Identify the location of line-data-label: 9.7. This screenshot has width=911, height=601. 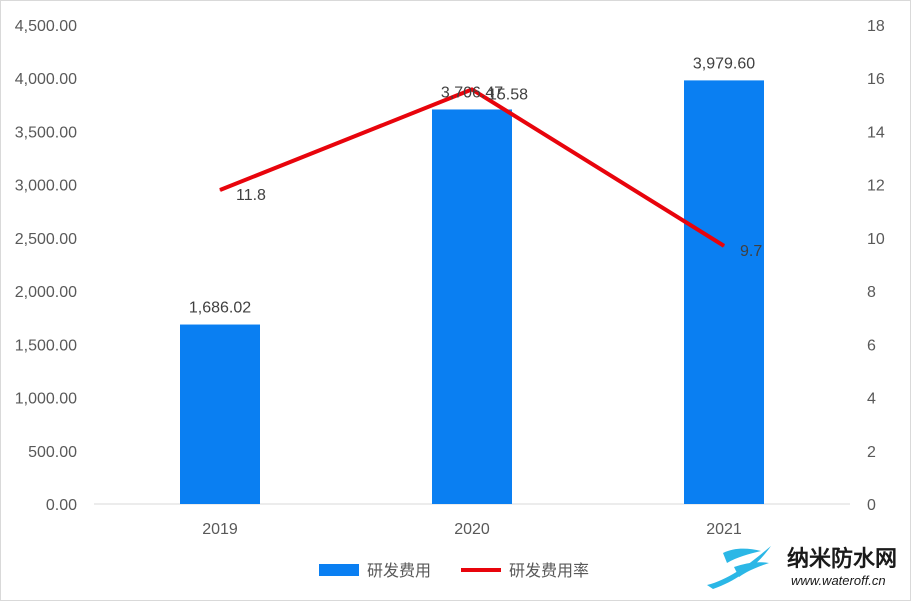
(751, 251).